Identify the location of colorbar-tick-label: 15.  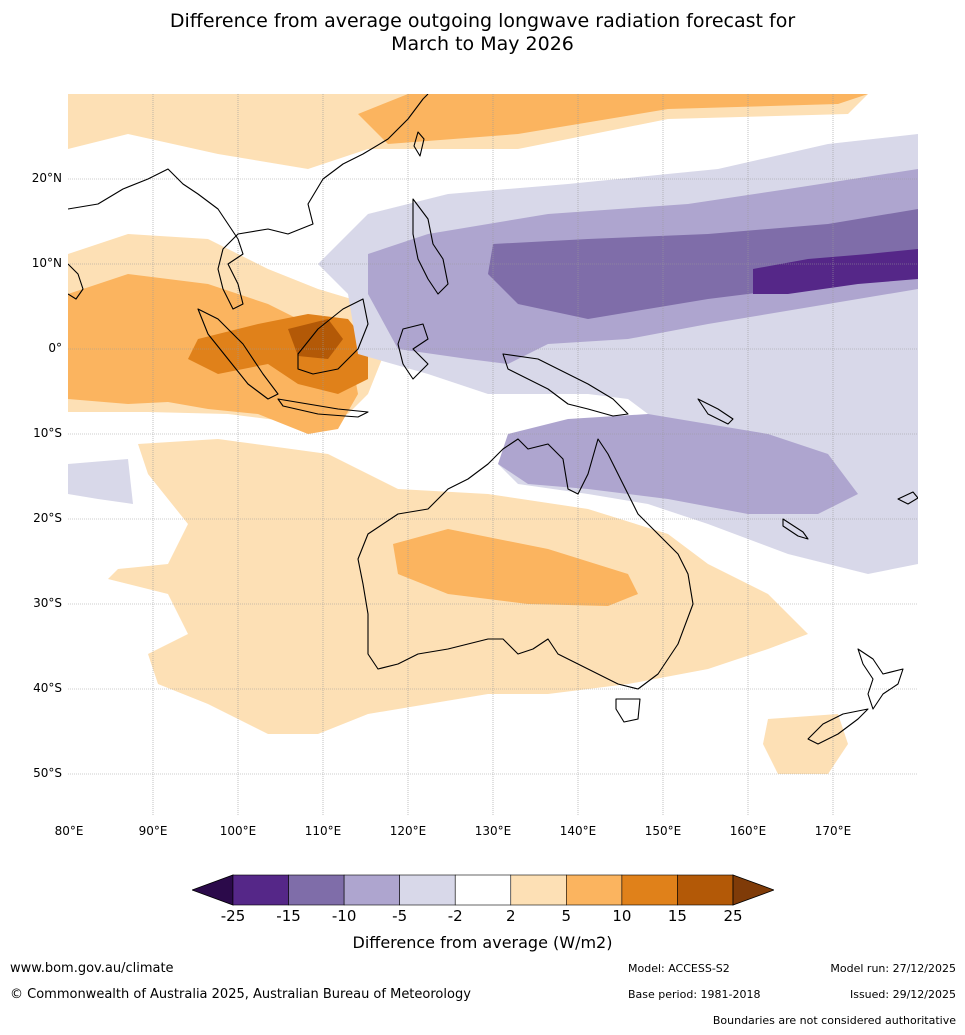
(677, 916).